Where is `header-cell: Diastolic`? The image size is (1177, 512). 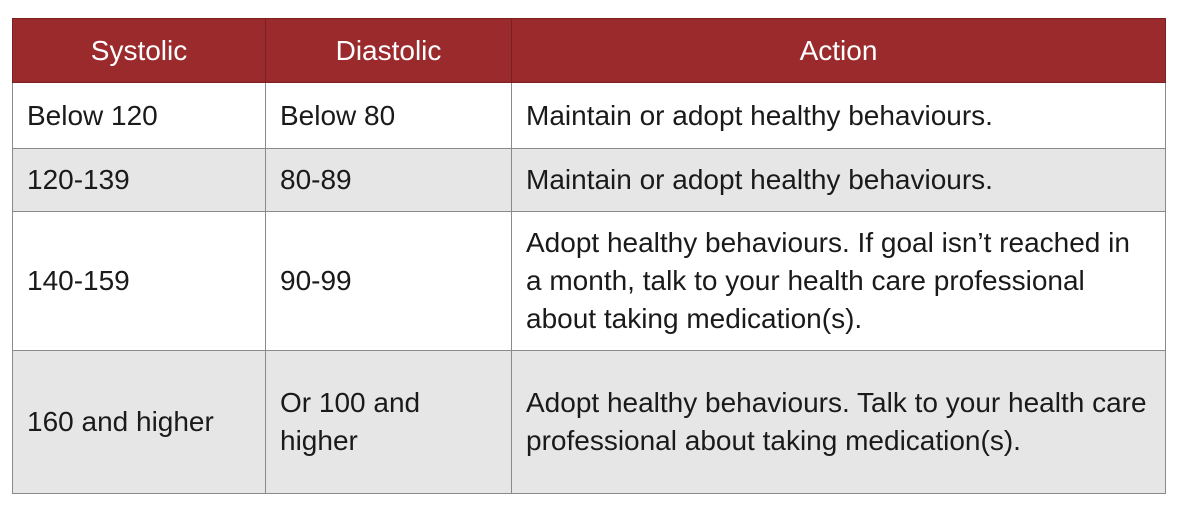 header-cell: Diastolic is located at coordinates (388, 50).